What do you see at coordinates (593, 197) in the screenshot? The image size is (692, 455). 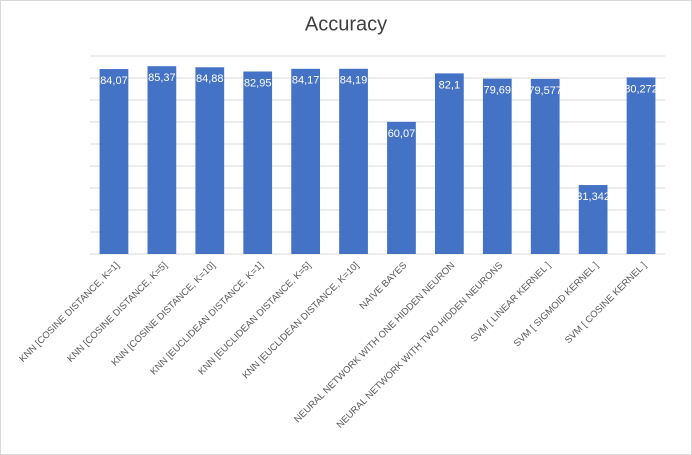 I see `value-label: 31,342` at bounding box center [593, 197].